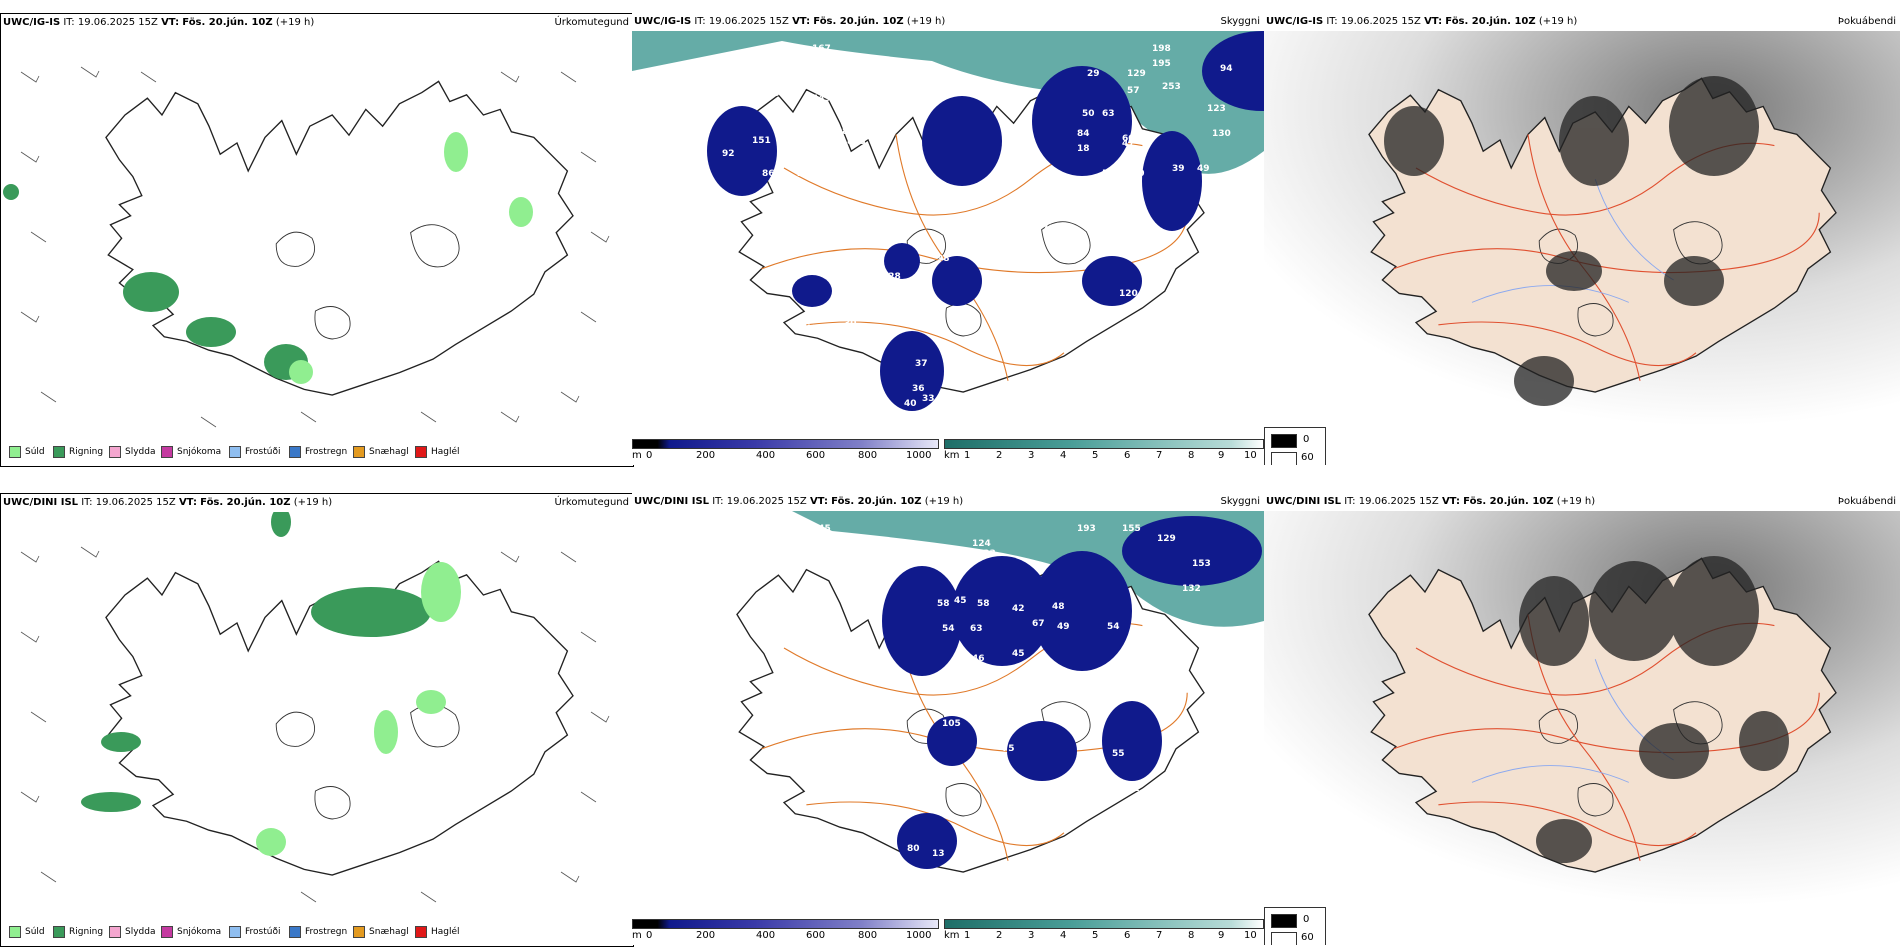  I want to click on visibility-value-label: 39, so click(1178, 169).